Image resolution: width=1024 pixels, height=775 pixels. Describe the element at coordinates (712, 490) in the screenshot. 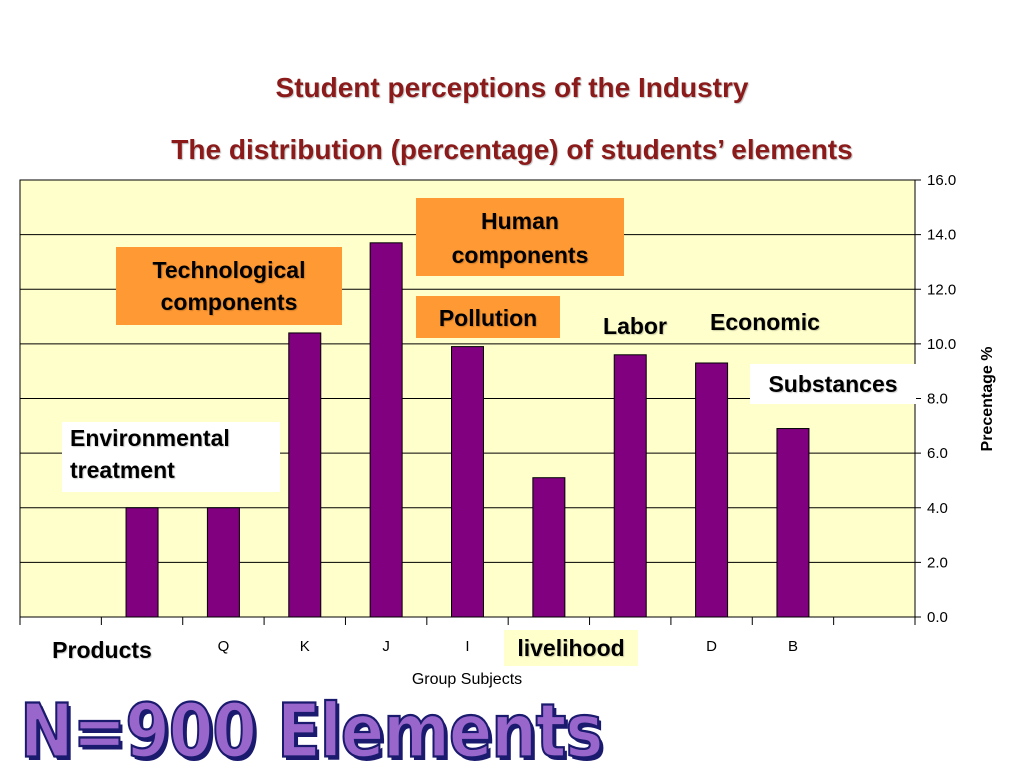

I see `bar-D` at that location.